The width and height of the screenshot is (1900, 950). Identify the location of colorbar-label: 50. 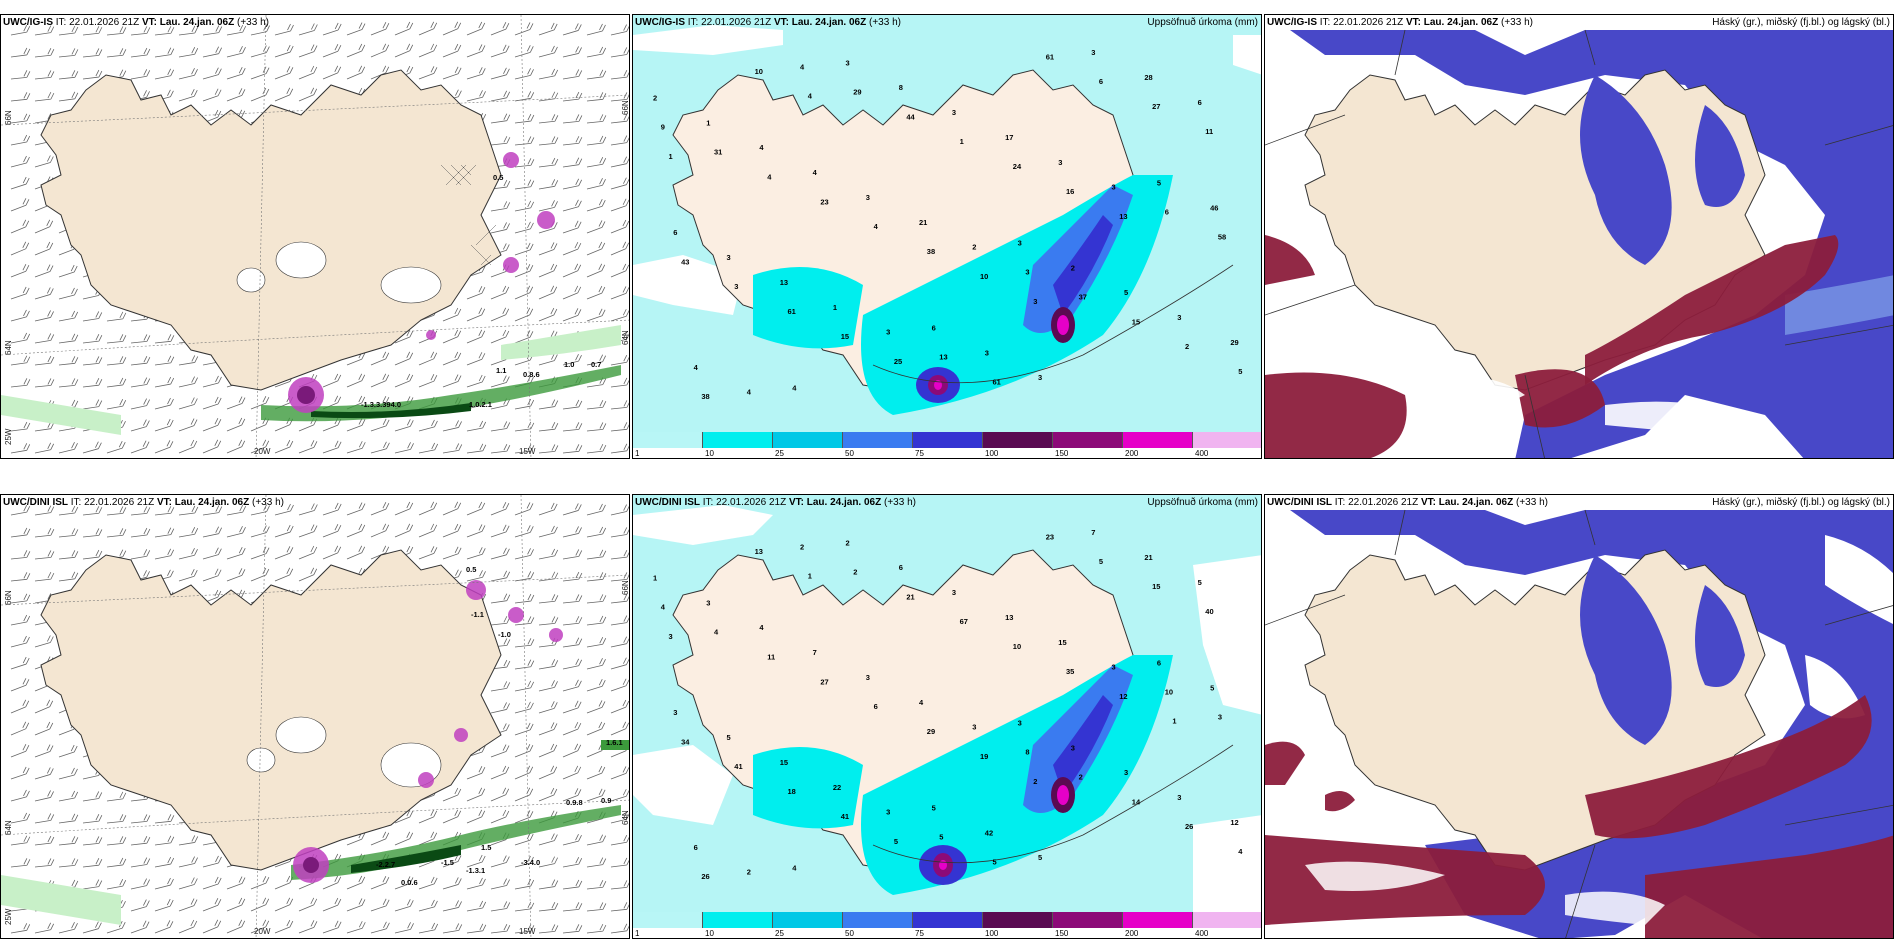
(849, 933).